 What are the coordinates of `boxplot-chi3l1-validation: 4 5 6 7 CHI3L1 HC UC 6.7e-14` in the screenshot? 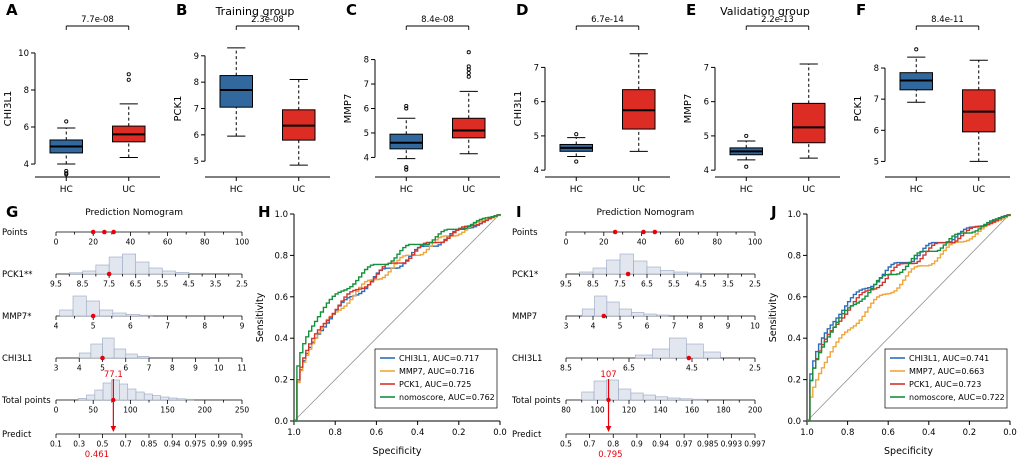 It's located at (595, 101).